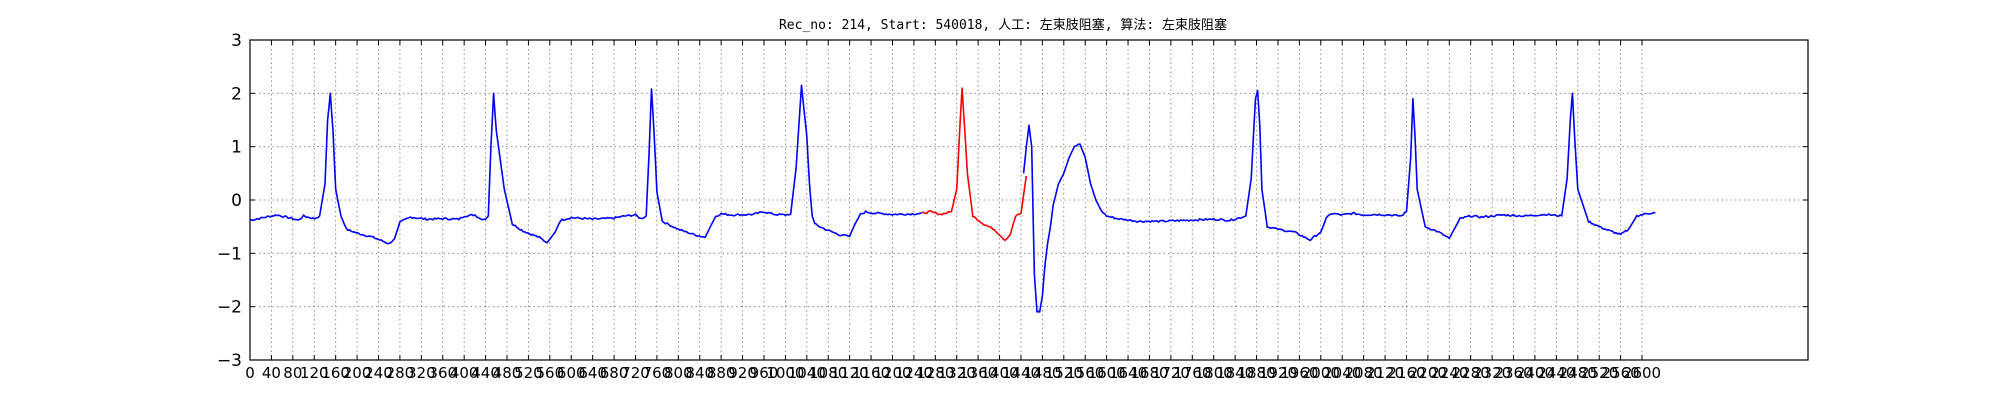  I want to click on x-tick-label: 640, so click(592, 373).